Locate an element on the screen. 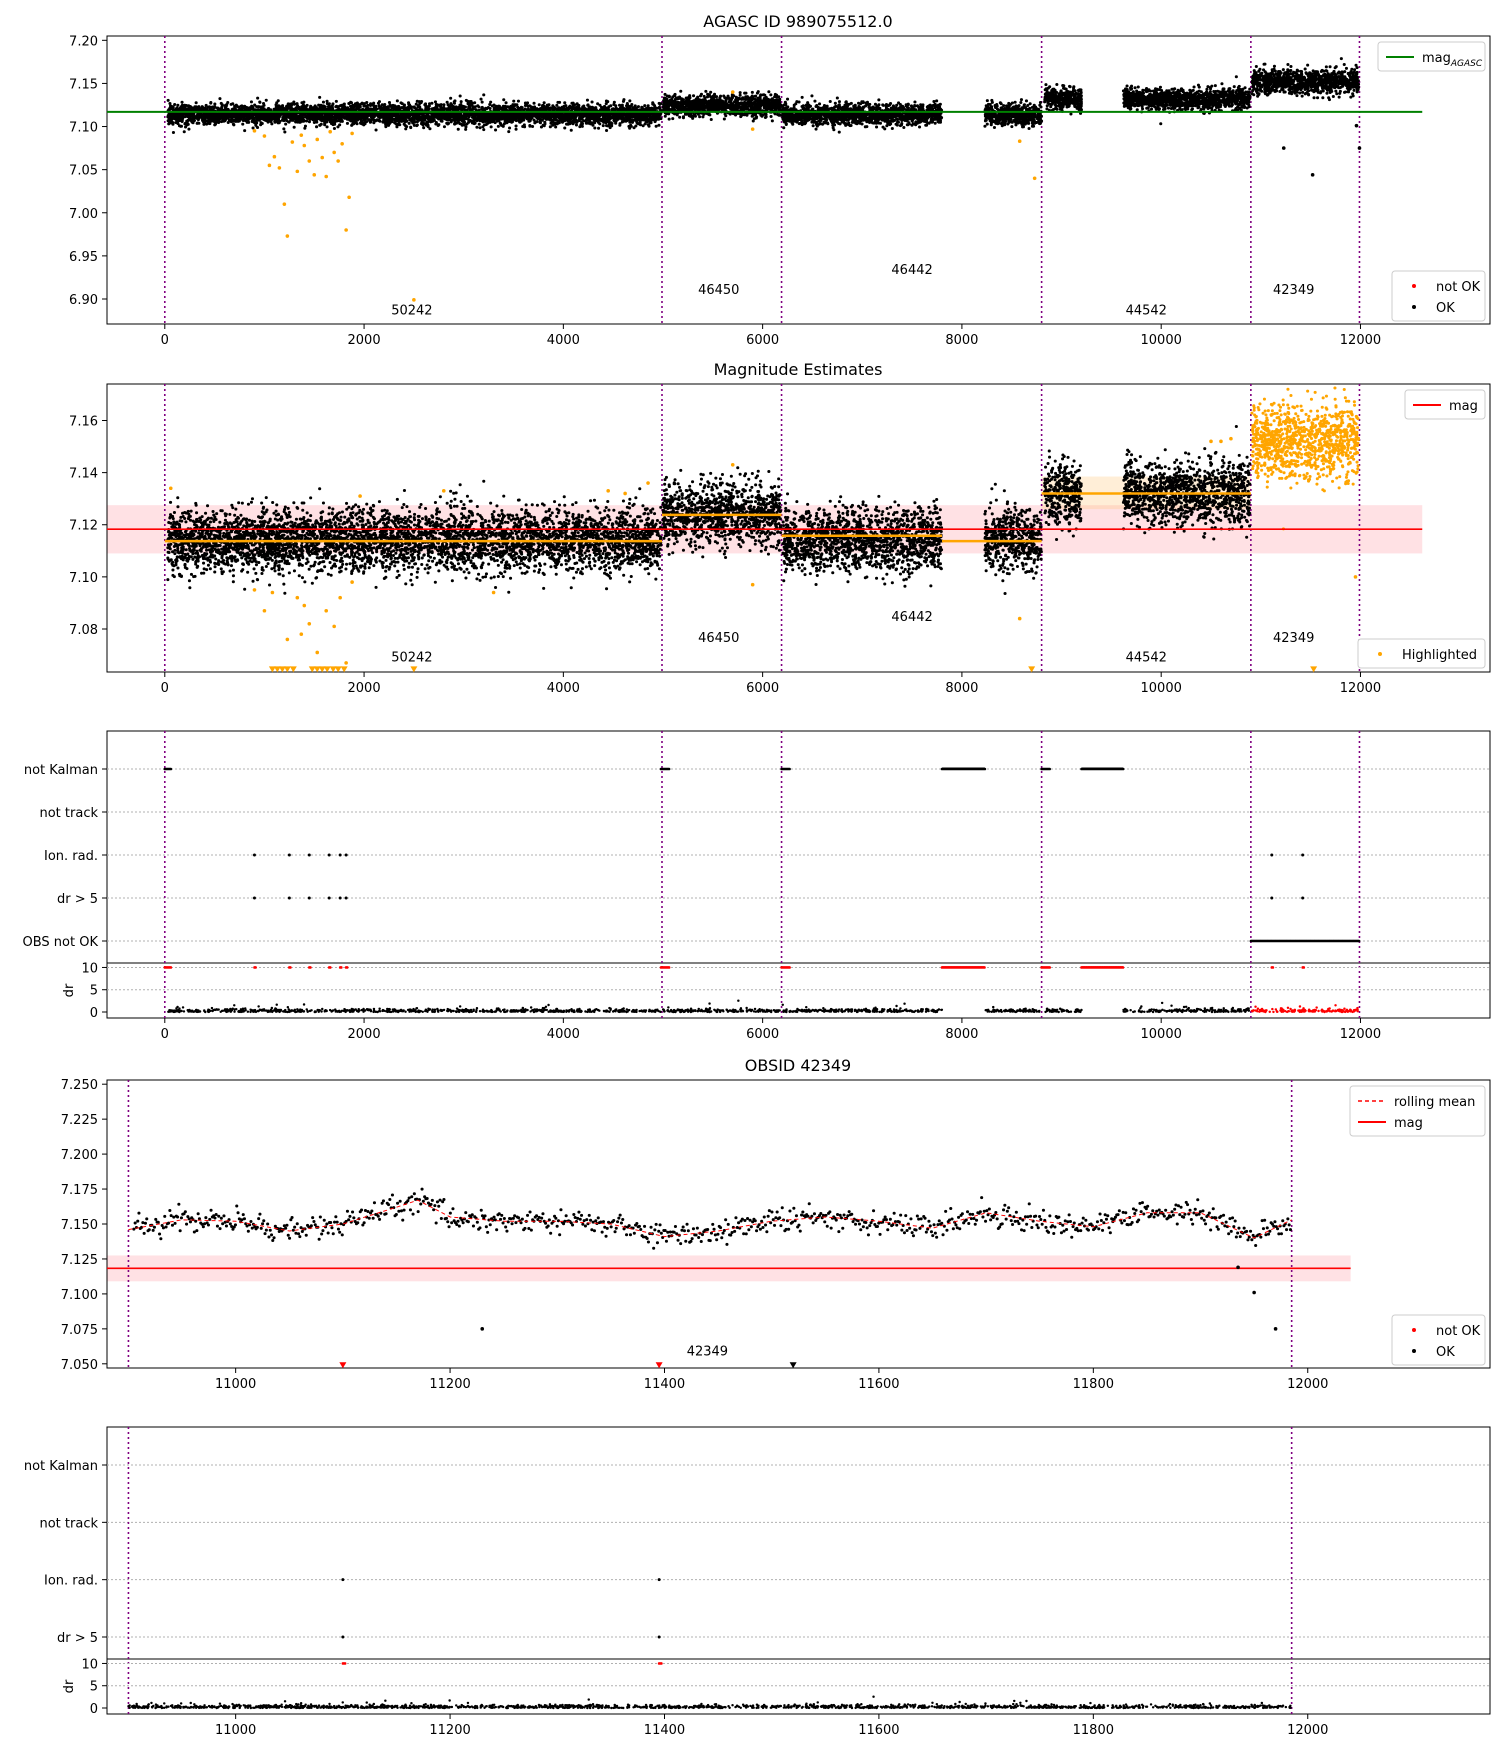  p1-xtick-label: 4000 is located at coordinates (563, 340).